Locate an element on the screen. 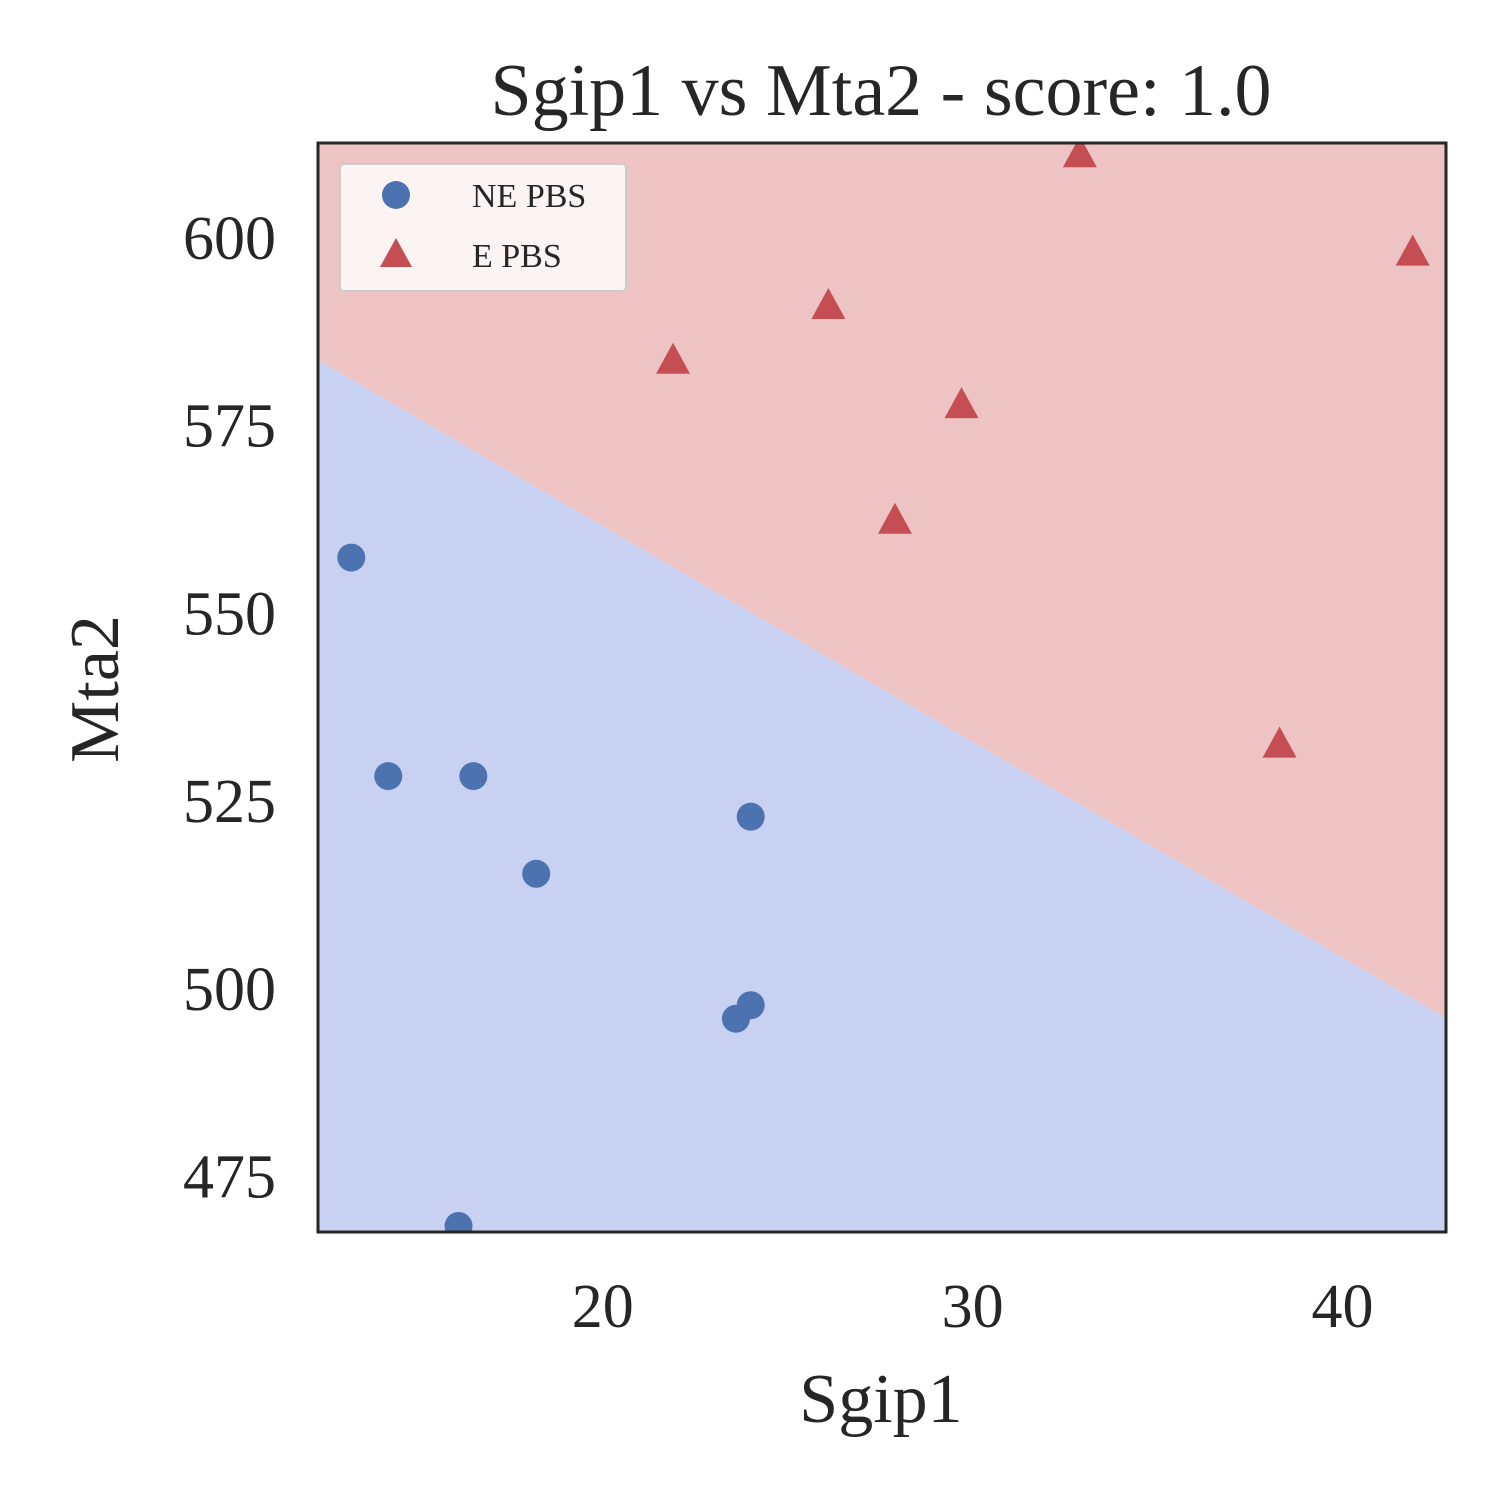  legend-marker-circle is located at coordinates (396, 195).